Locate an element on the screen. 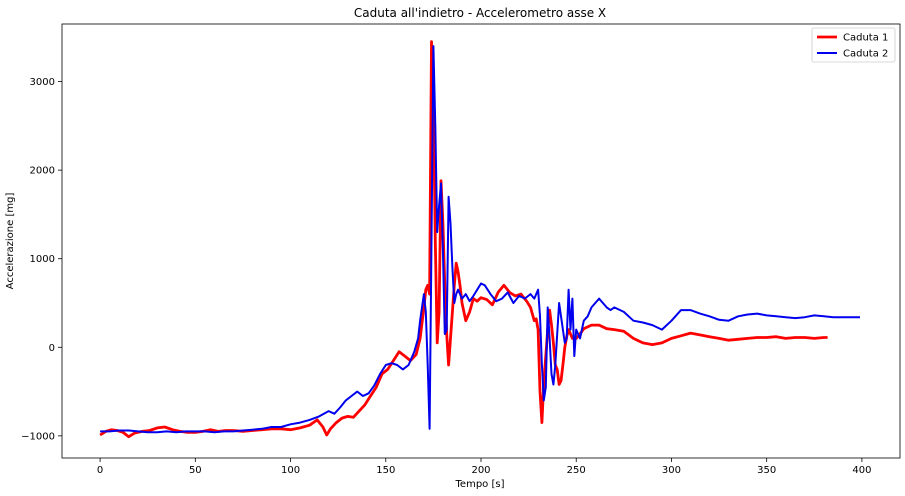  legend-label-caduta-2: Caduta 2 is located at coordinates (865, 54).